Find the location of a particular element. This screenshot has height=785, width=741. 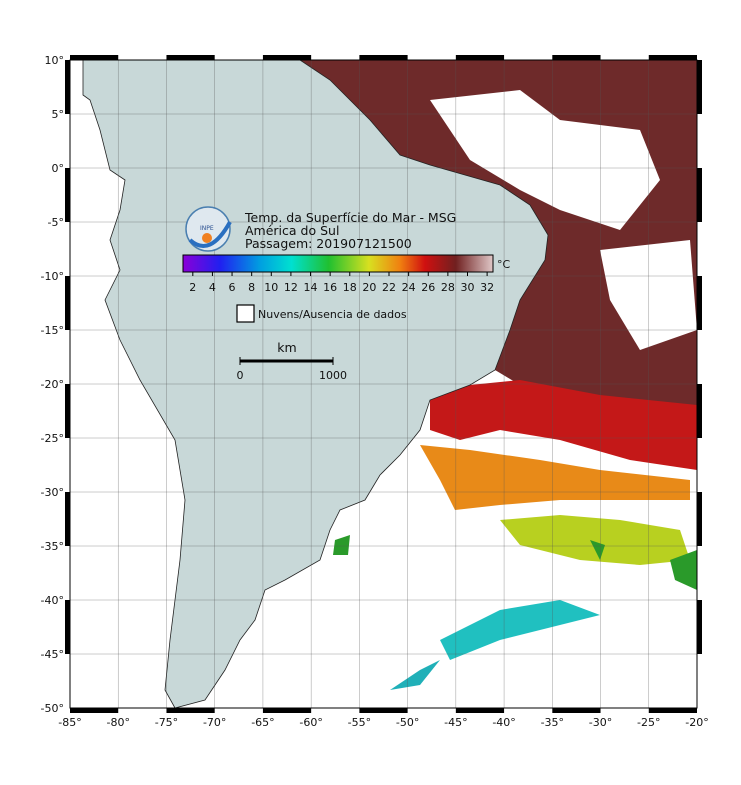

colorbar-tick-label: 26 is located at coordinates (428, 287).